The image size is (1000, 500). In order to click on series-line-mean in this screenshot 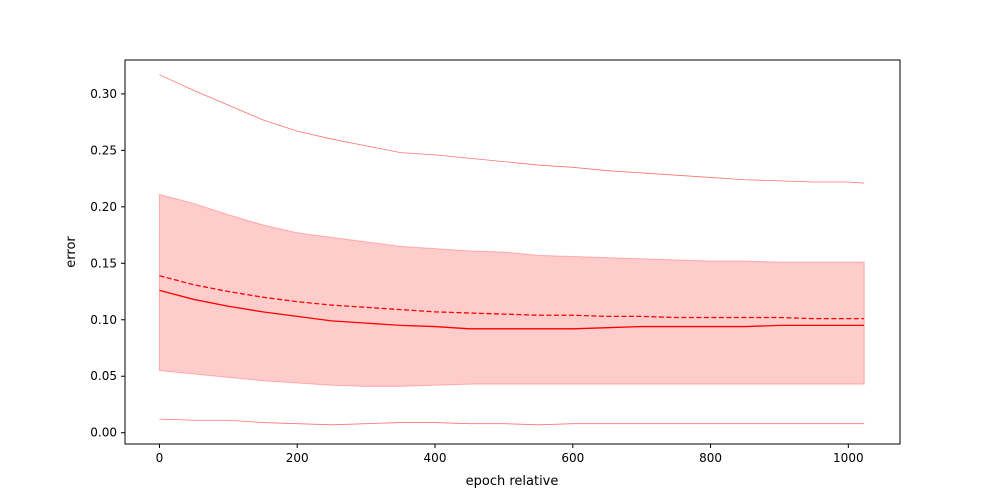, I will do `click(512, 297)`.